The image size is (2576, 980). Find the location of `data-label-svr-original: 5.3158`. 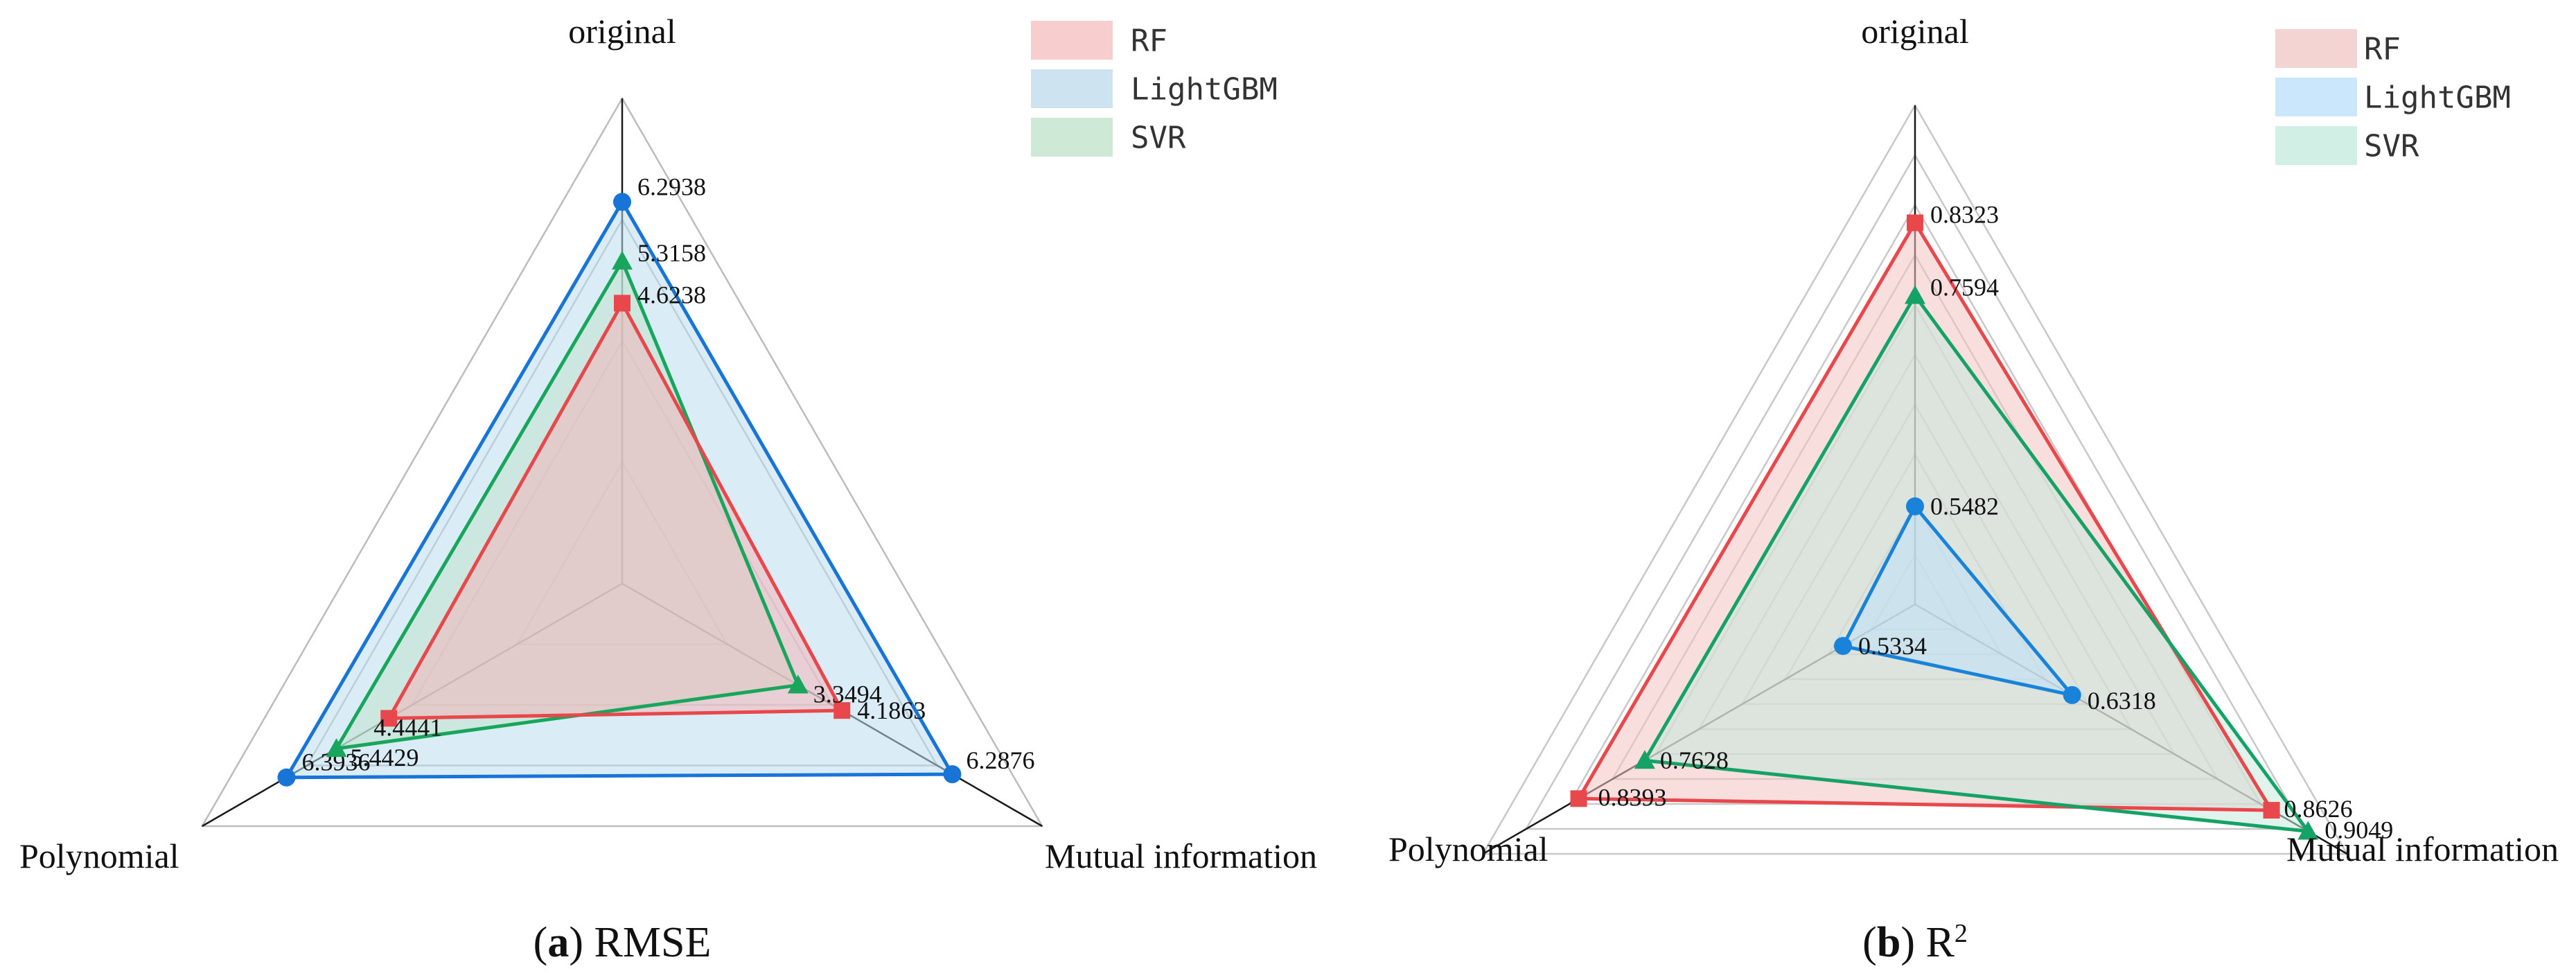

data-label-svr-original: 5.3158 is located at coordinates (671, 253).